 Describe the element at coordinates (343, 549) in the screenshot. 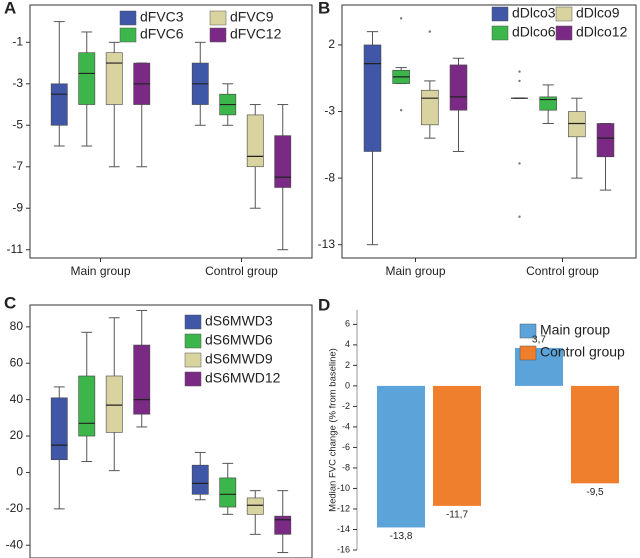

I see `y-tick-label: -16` at that location.